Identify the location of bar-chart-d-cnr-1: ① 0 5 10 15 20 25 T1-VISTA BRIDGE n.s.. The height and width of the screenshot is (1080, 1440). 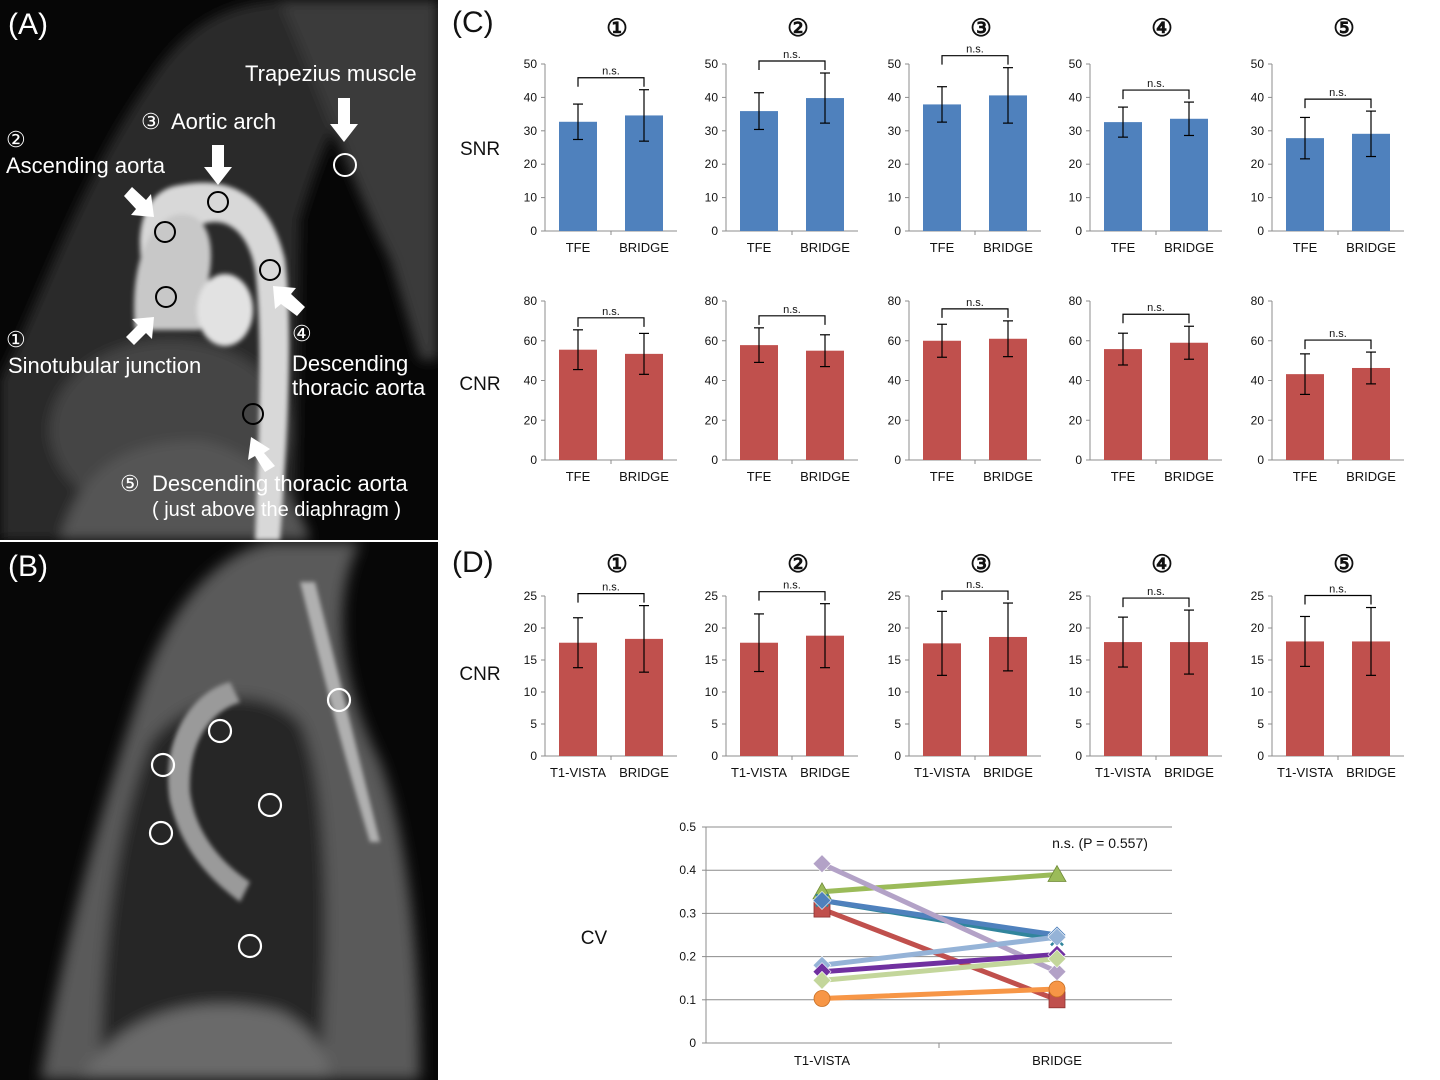
(600, 665).